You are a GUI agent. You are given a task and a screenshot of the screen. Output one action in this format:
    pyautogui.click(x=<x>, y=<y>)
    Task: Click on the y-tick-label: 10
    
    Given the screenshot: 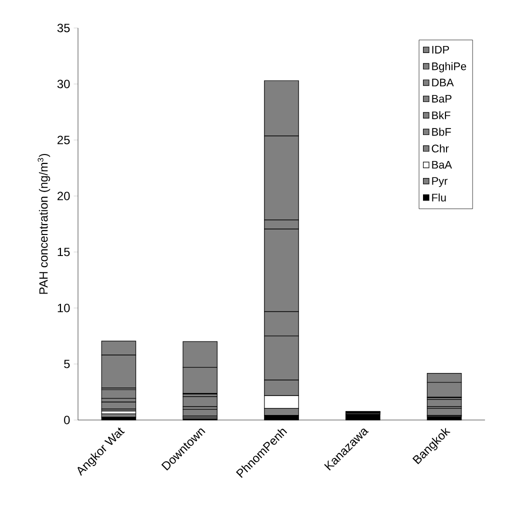 What is the action you would take?
    pyautogui.click(x=64, y=308)
    